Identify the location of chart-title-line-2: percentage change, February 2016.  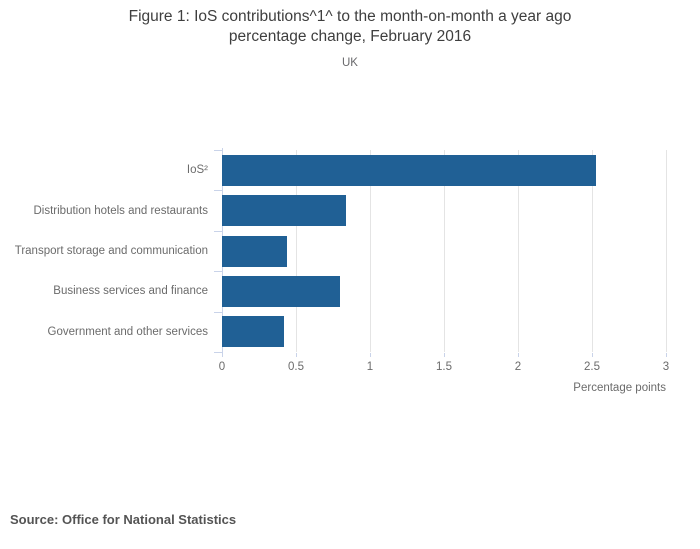
(350, 36).